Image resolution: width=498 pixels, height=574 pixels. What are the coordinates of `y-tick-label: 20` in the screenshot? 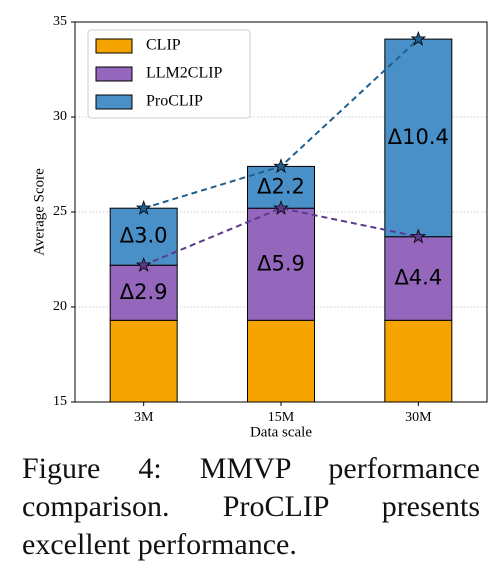 It's located at (60, 306).